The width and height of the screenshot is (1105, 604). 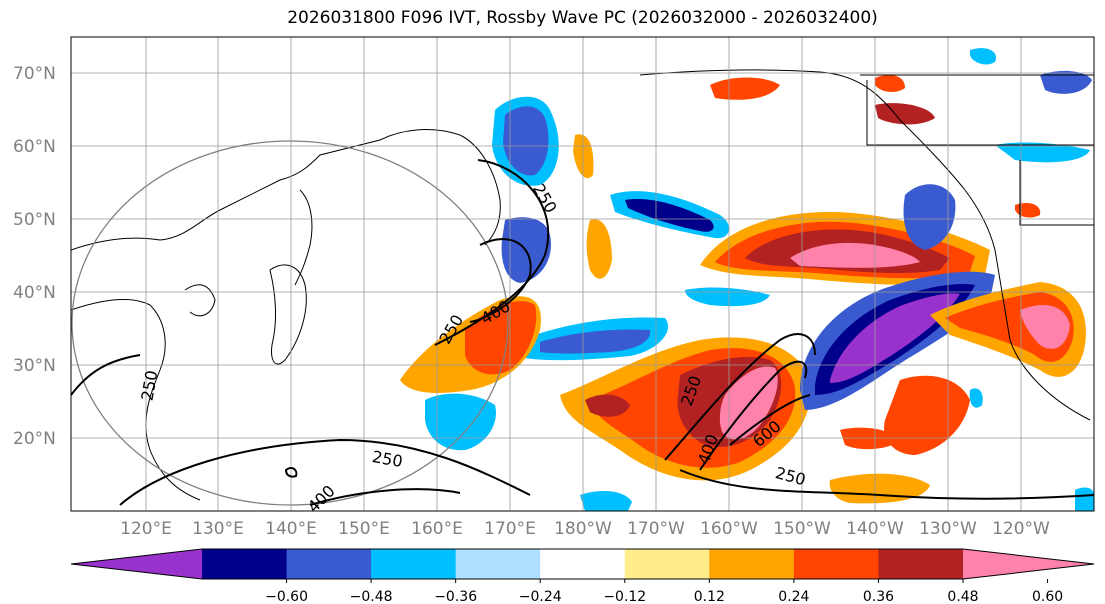 I want to click on colorbar-outline, so click(x=582, y=564).